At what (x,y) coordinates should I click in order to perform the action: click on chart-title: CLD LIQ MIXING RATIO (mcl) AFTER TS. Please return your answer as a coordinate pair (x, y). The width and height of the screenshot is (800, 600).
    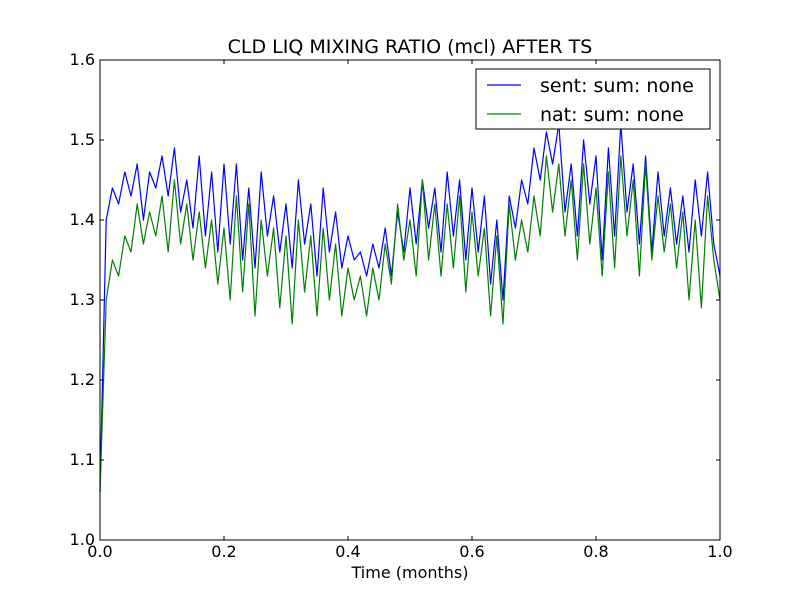
    Looking at the image, I should click on (410, 47).